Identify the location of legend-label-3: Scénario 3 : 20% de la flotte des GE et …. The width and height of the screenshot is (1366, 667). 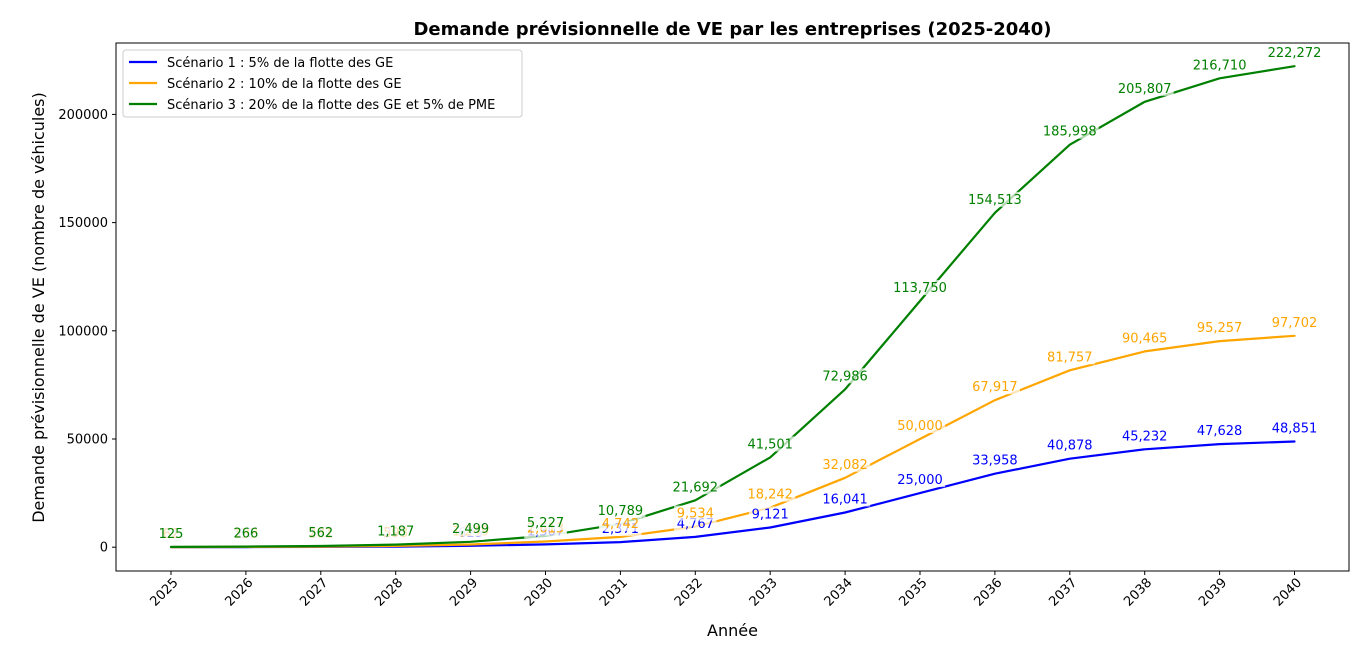
(331, 105).